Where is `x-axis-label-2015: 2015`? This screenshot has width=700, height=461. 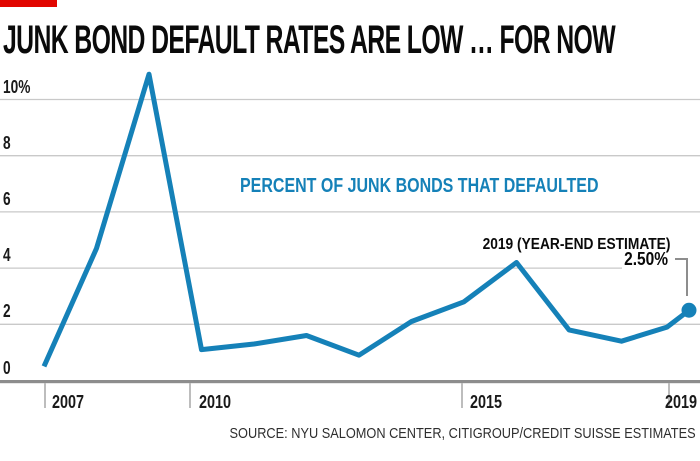 x-axis-label-2015: 2015 is located at coordinates (490, 402).